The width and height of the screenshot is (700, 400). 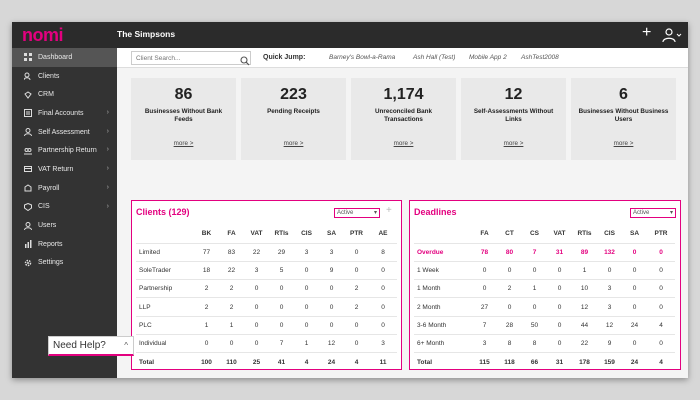 What do you see at coordinates (293, 119) in the screenshot?
I see `stat-card: 223 Pending Receipts more >` at bounding box center [293, 119].